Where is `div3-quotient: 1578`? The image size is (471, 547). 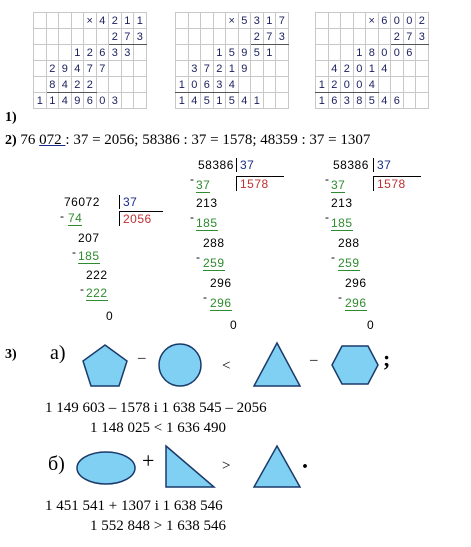 div3-quotient: 1578 is located at coordinates (397, 183).